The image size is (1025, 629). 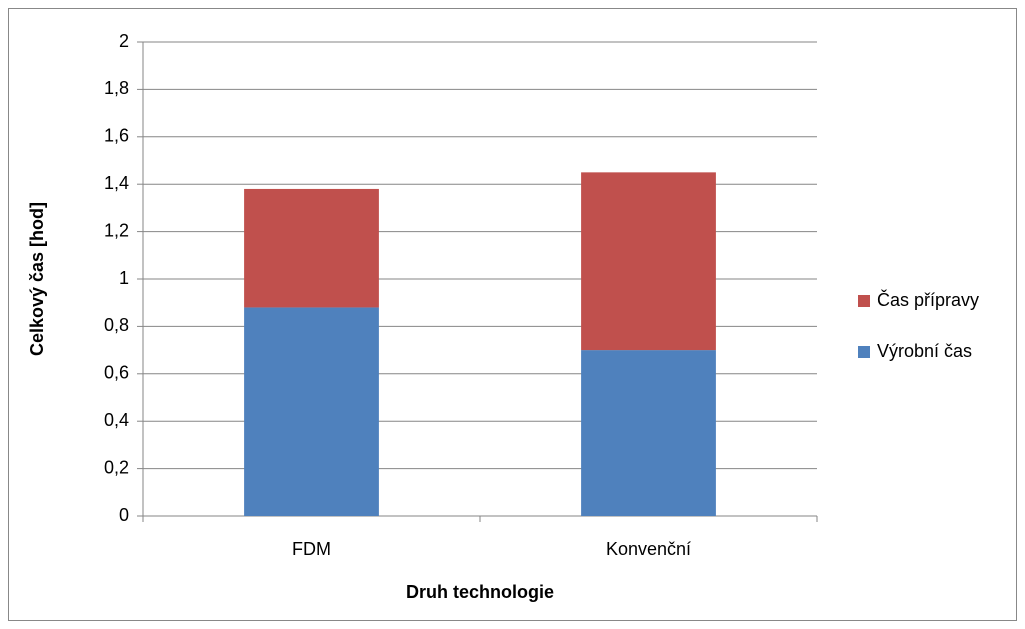 What do you see at coordinates (124, 278) in the screenshot?
I see `y-tick-label: 1` at bounding box center [124, 278].